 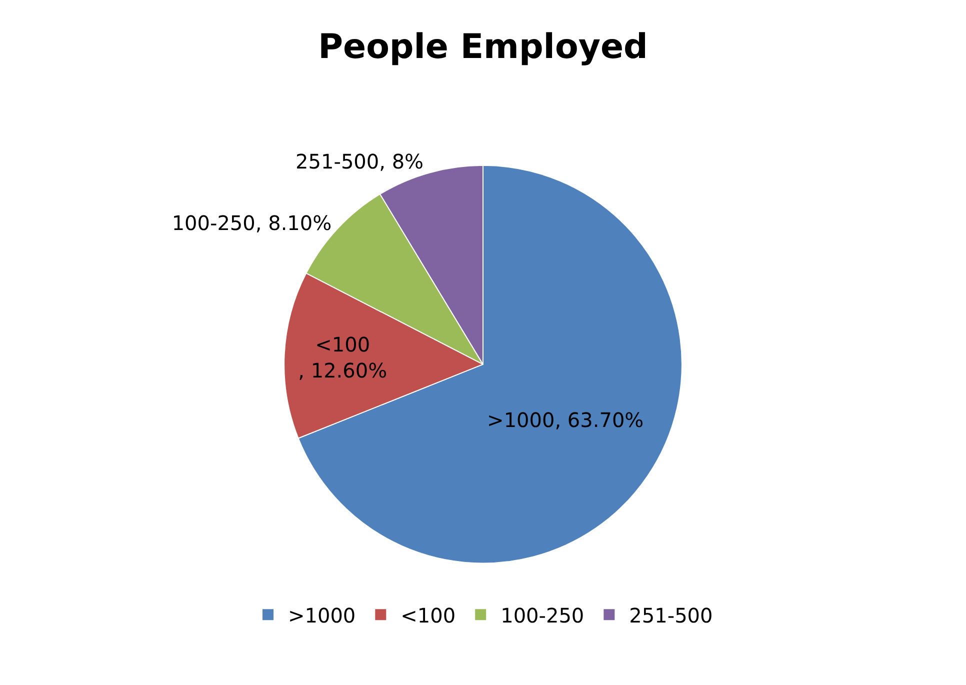 I want to click on chart-title: People Employed, so click(x=483, y=47).